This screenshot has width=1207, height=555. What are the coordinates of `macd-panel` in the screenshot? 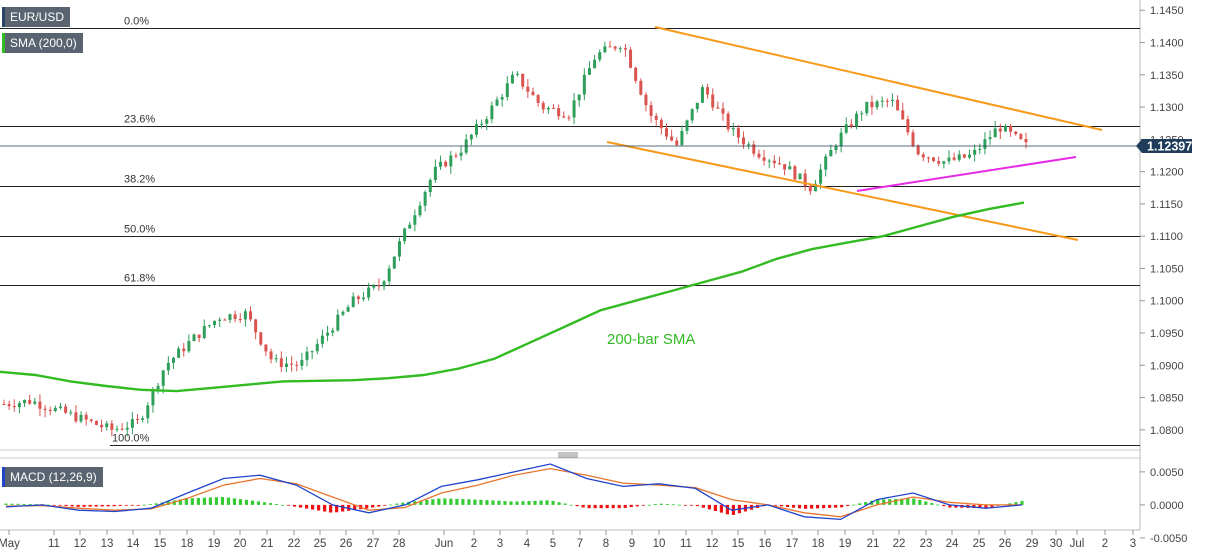 It's located at (570, 494).